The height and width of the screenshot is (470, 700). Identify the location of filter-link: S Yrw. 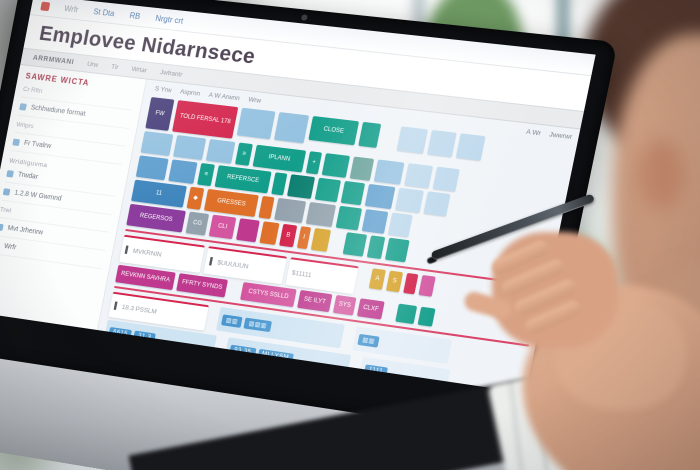
(163, 90).